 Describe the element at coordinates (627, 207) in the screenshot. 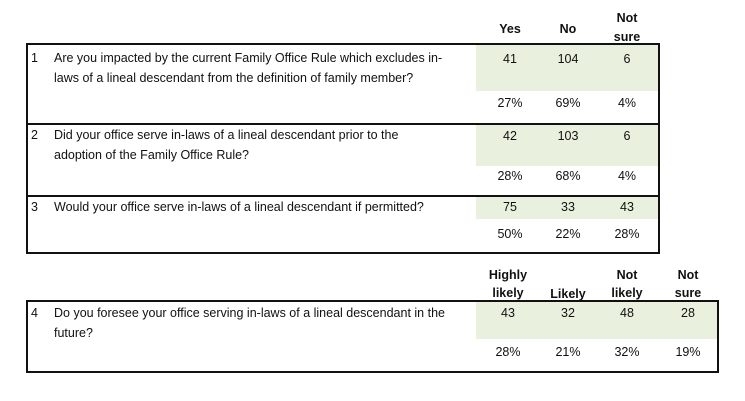

I see `q3-not-sure-count: 43` at that location.